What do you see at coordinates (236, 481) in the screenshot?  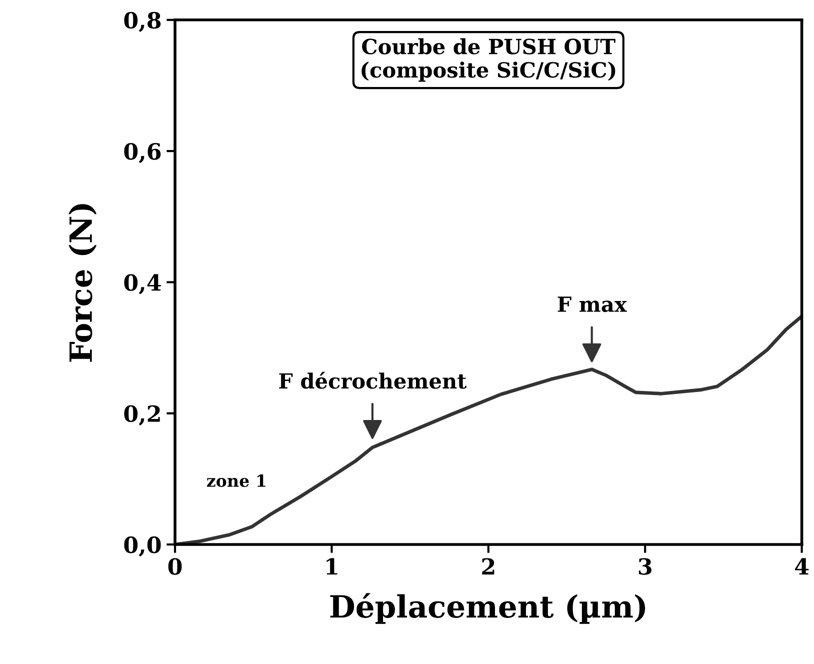 I see `annotation: zone 1` at bounding box center [236, 481].